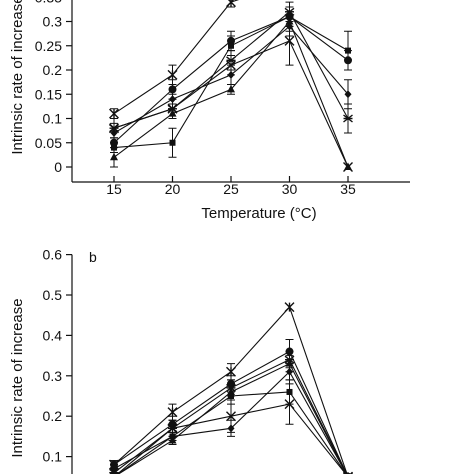 The height and width of the screenshot is (474, 474). What do you see at coordinates (258, 213) in the screenshot?
I see `panel-a-xlabel: Temperature (°C)` at bounding box center [258, 213].